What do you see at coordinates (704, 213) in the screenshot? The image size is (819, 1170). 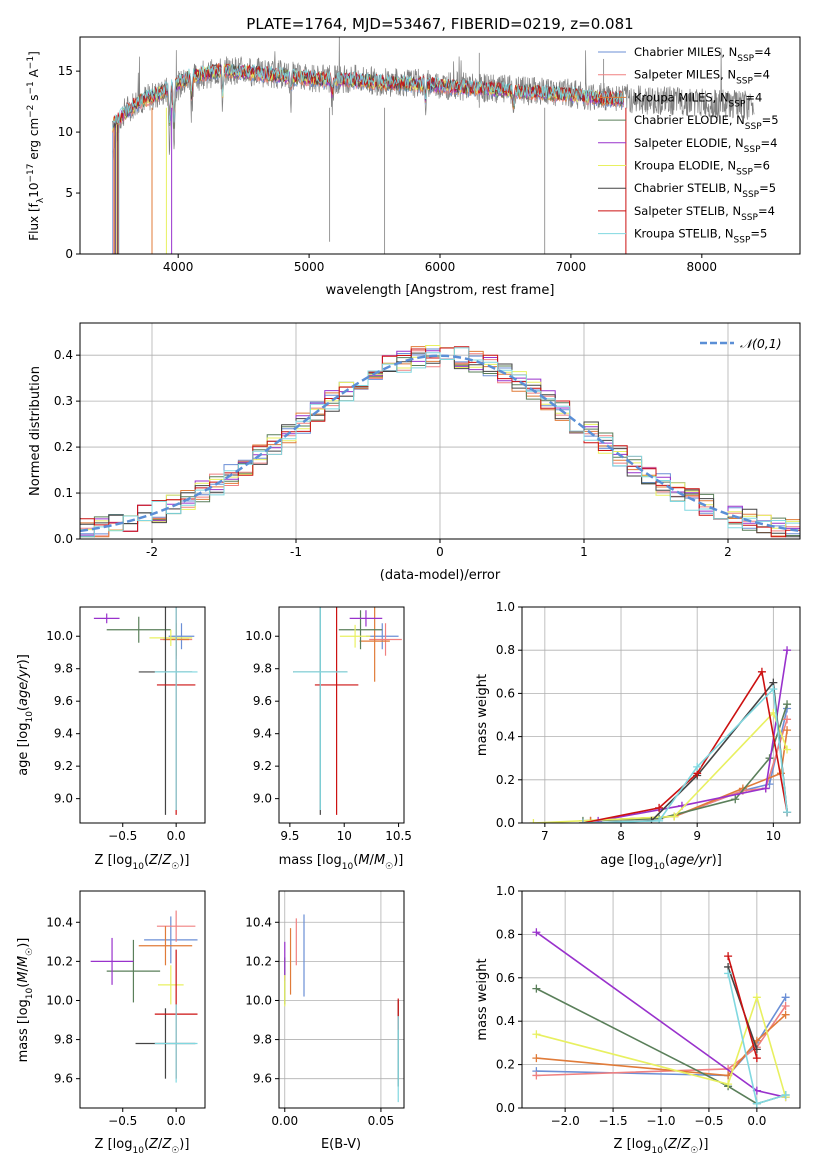 I see `legend-label: Salpeter STELIB, NSSP=4` at bounding box center [704, 213].